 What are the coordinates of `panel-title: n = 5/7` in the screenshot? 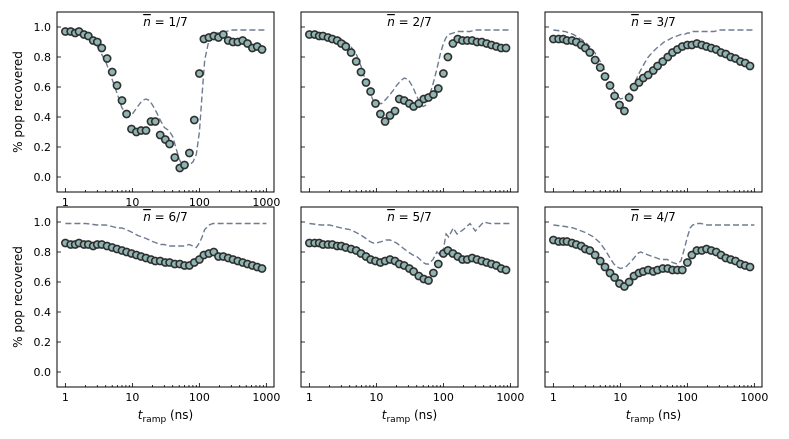 It's located at (409, 217).